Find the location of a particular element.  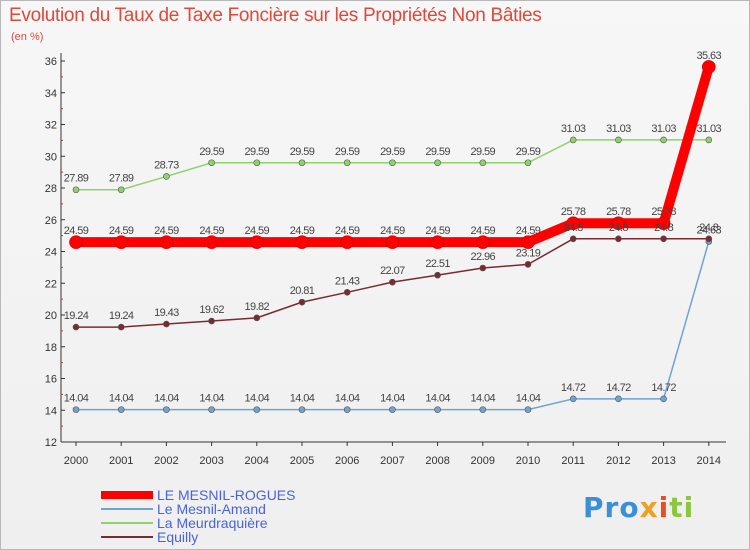

y-tick-label: 26 is located at coordinates (51, 221).